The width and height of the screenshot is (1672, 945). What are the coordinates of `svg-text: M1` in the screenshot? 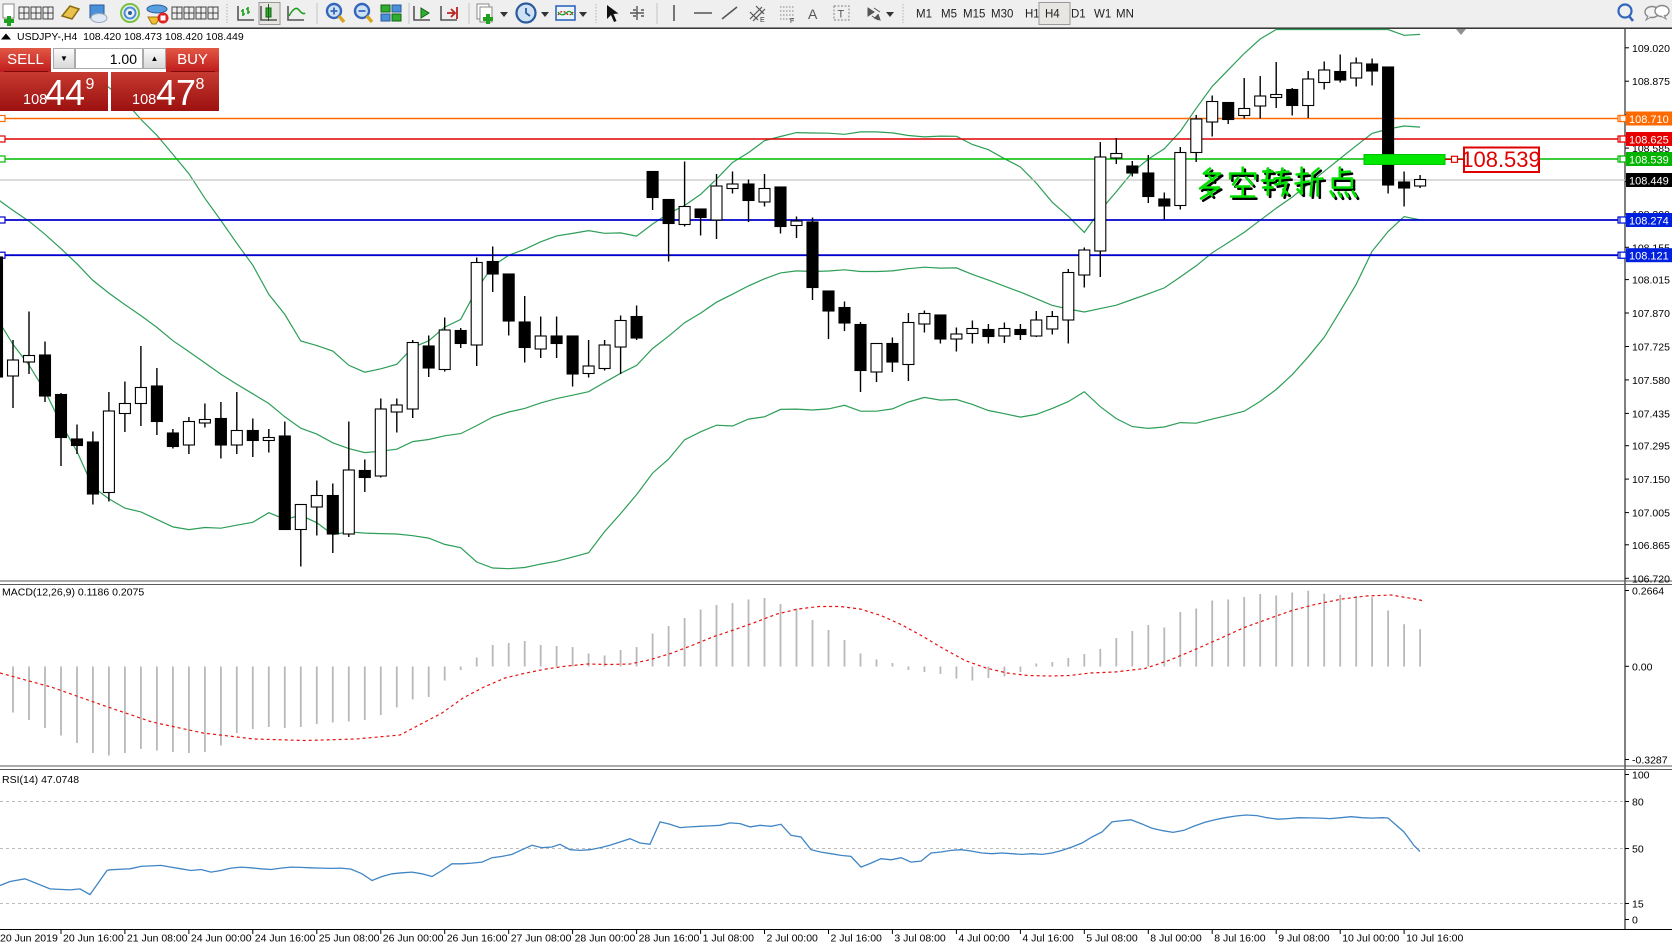 It's located at (924, 15).